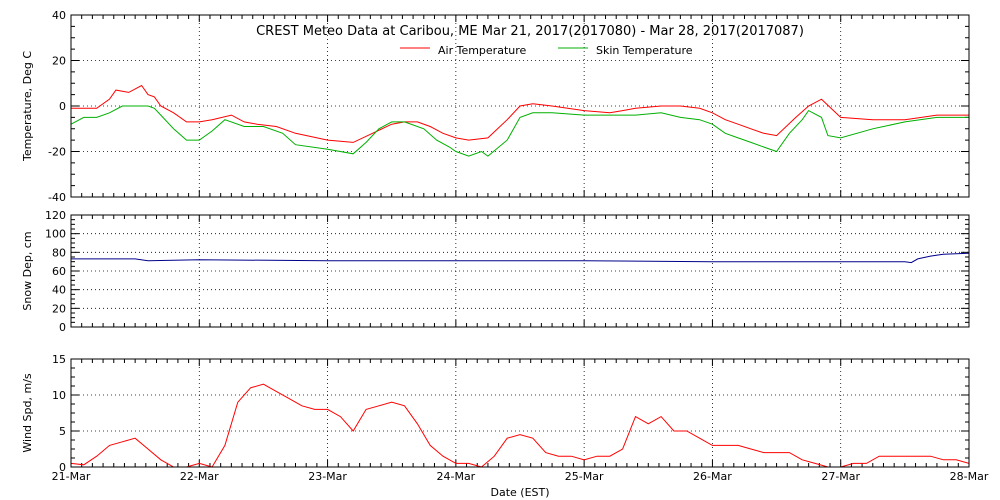 Image resolution: width=1000 pixels, height=500 pixels. I want to click on y-tick-label: 10, so click(59, 395).